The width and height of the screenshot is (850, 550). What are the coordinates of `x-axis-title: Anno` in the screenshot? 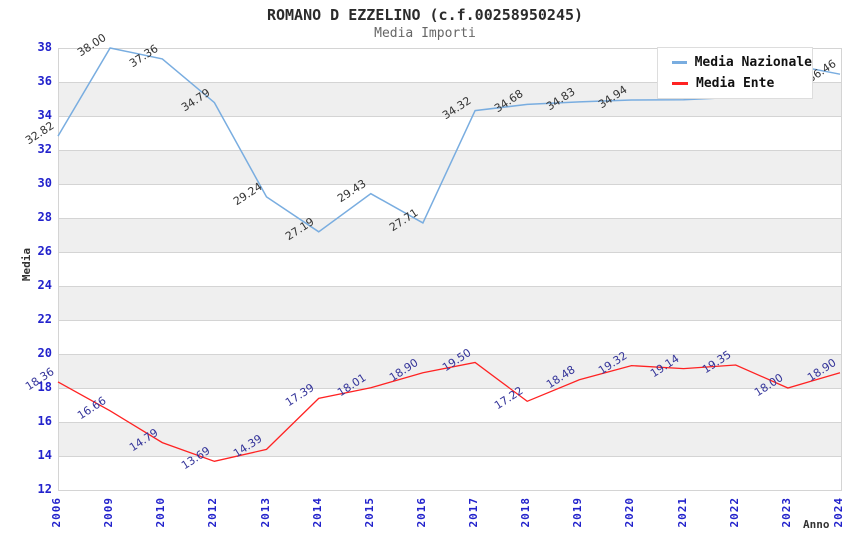 It's located at (816, 524).